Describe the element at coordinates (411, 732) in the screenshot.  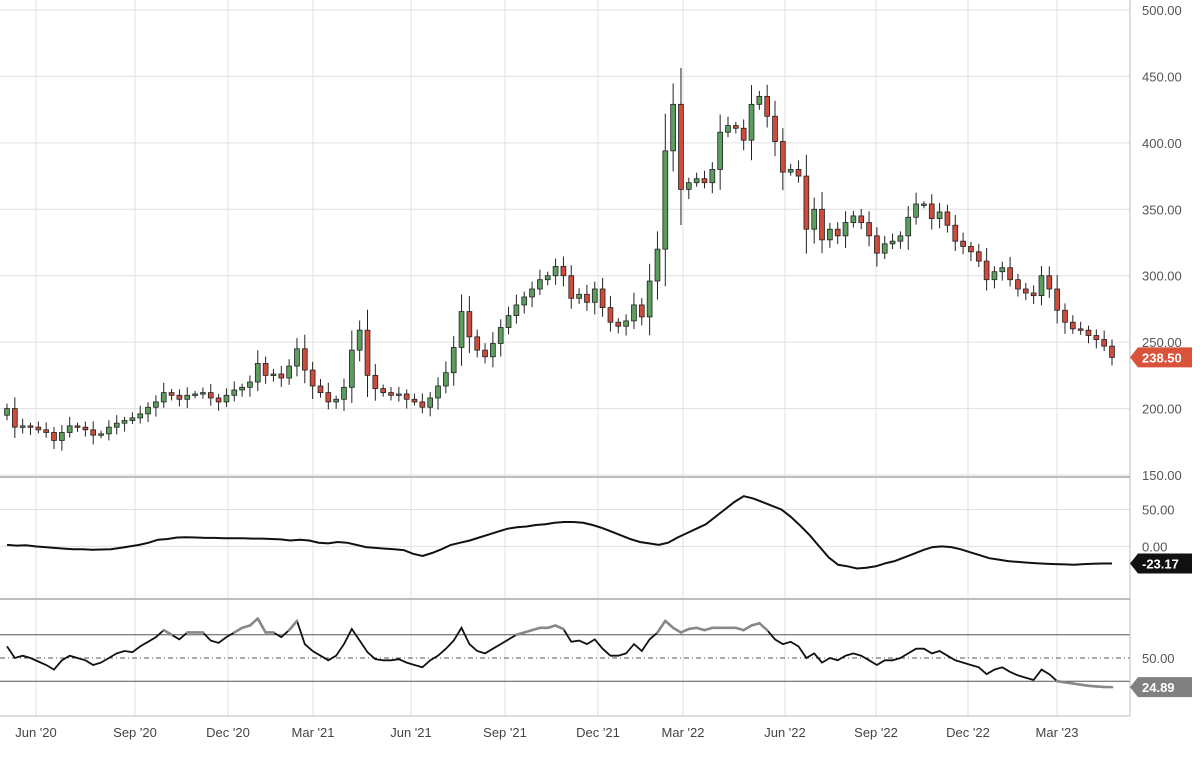
I see `x-tick-label: Jun '21` at that location.